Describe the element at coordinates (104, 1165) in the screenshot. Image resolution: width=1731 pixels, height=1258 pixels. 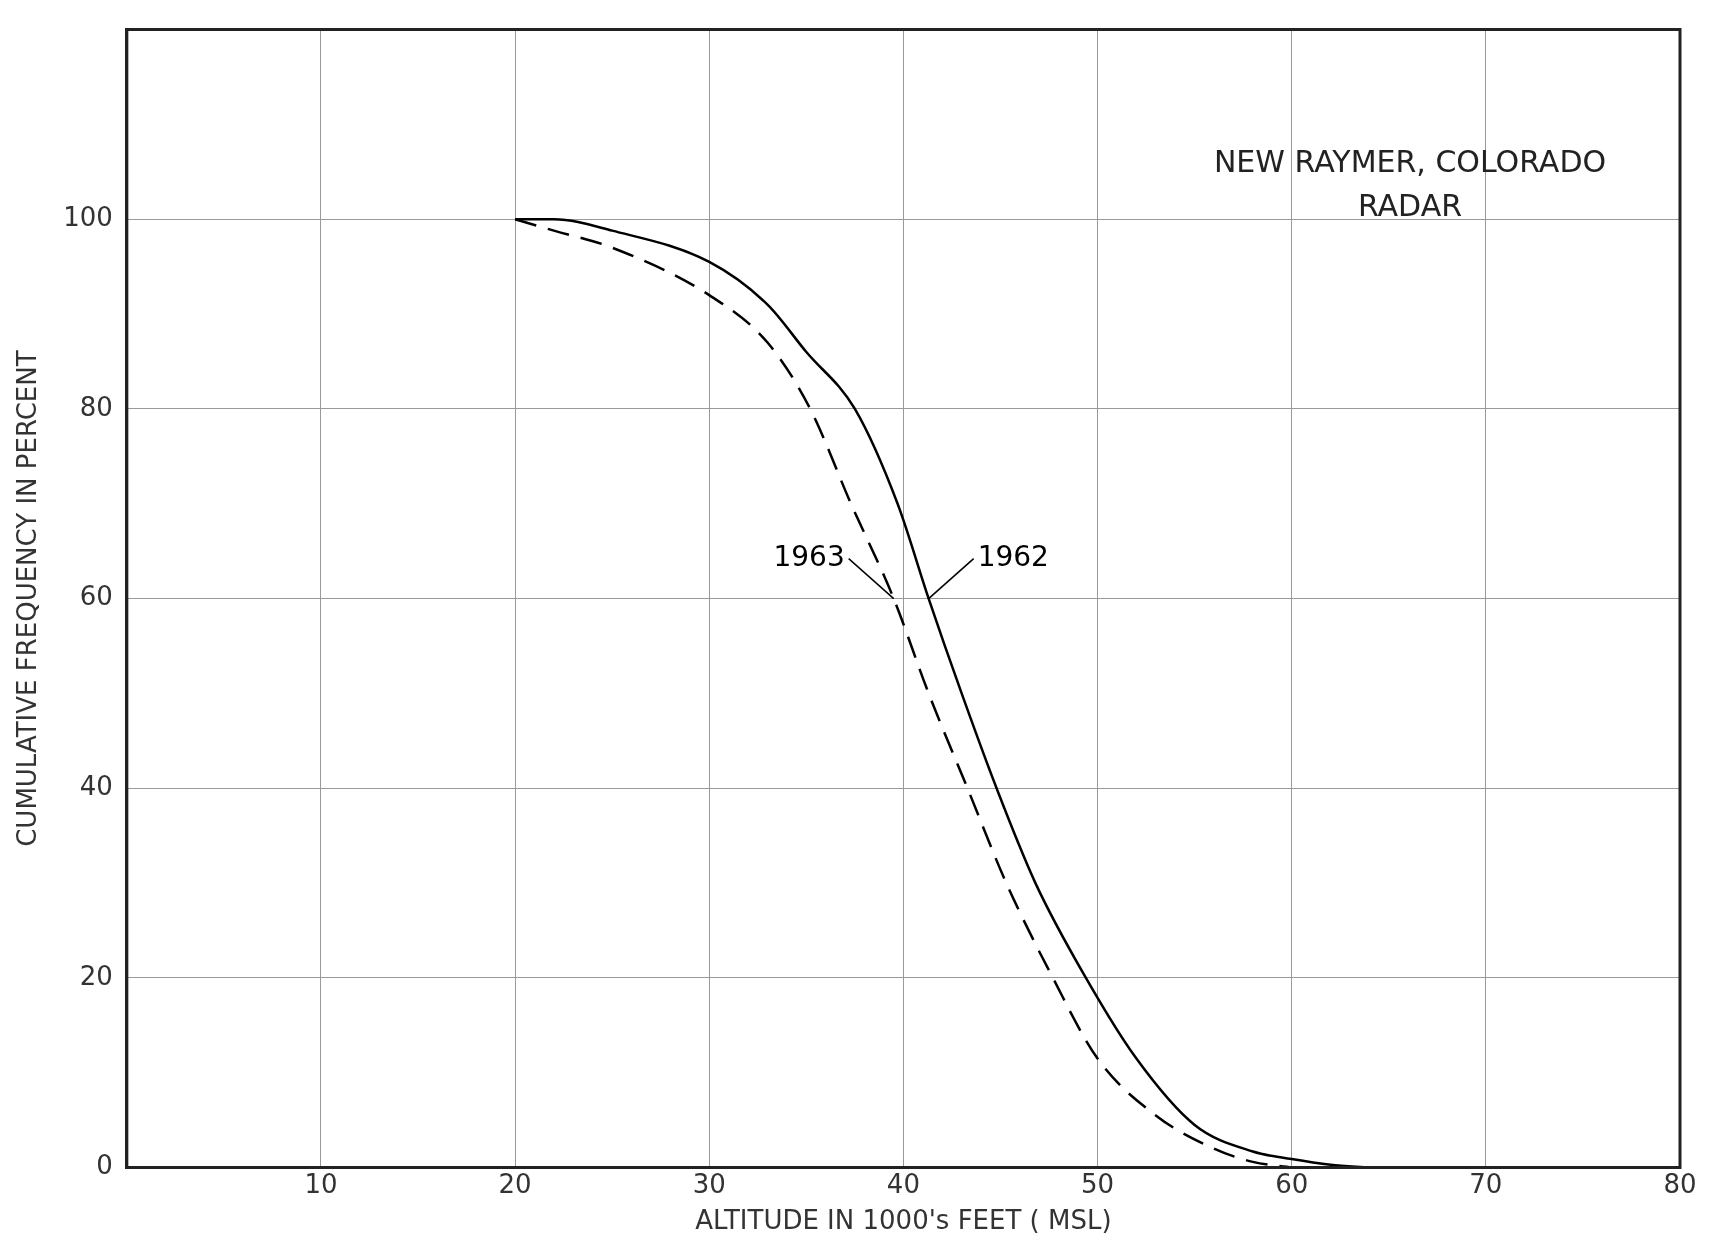
I see `y-tick-label: 0` at that location.